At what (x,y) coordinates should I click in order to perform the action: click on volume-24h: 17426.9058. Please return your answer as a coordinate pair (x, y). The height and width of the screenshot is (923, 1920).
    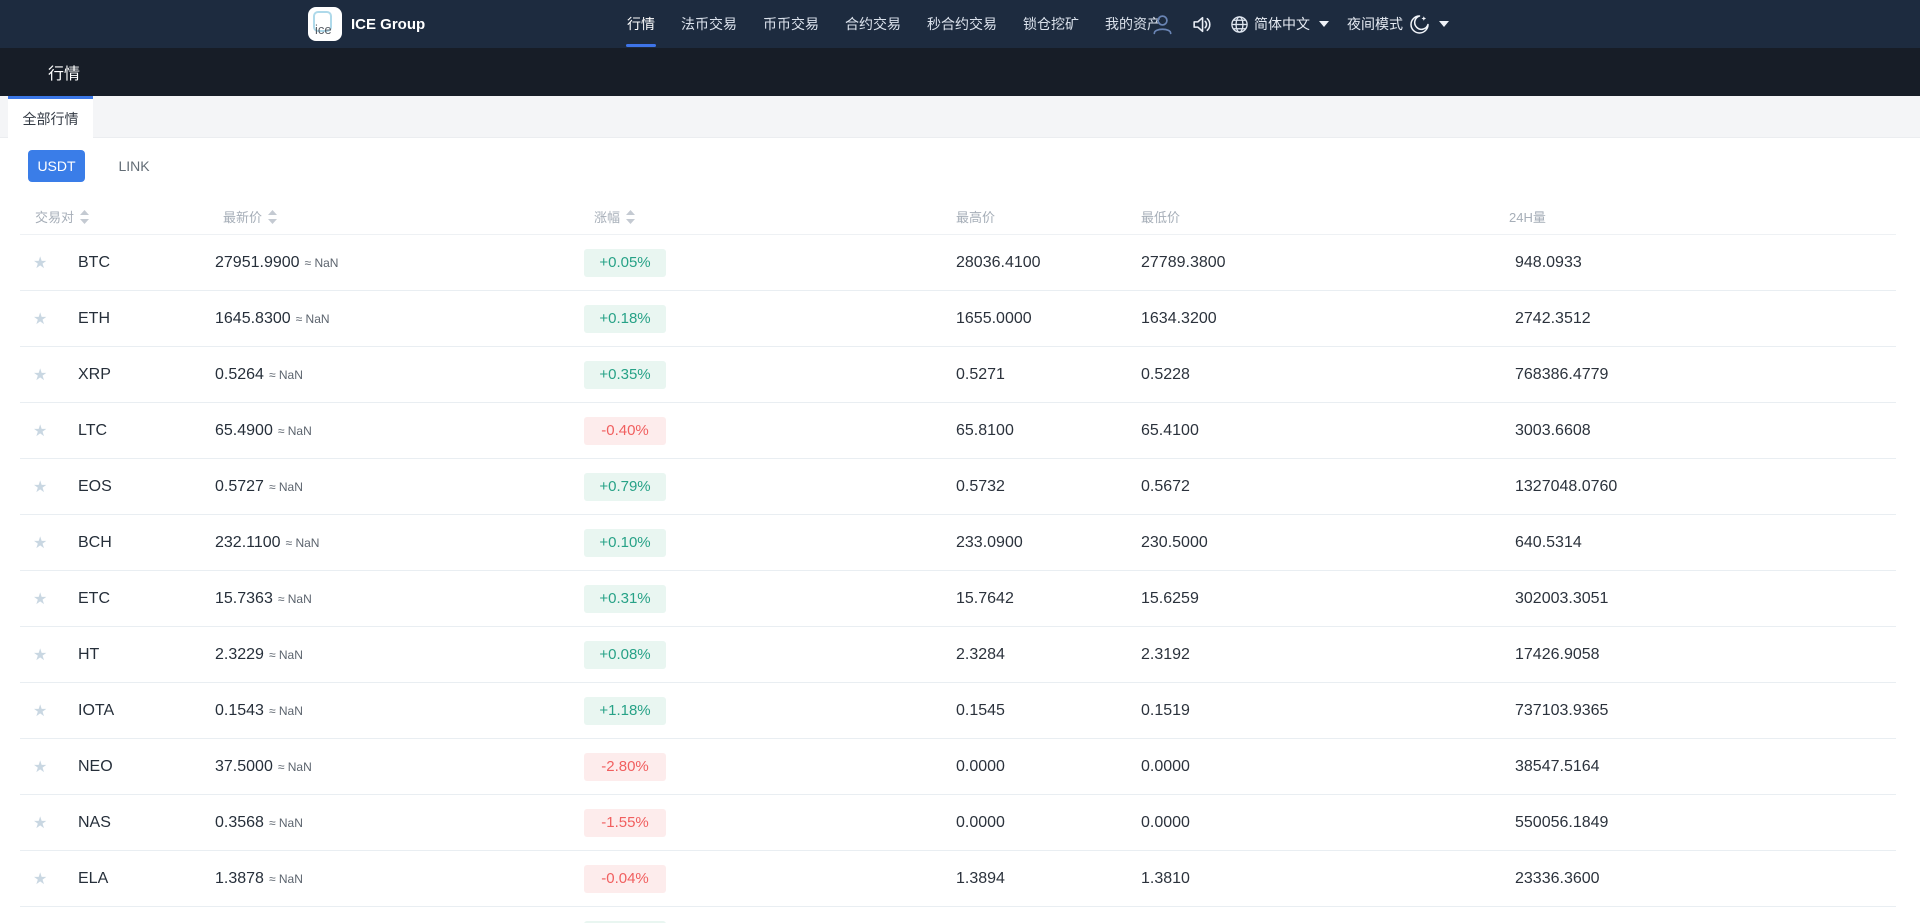
    Looking at the image, I should click on (1557, 654).